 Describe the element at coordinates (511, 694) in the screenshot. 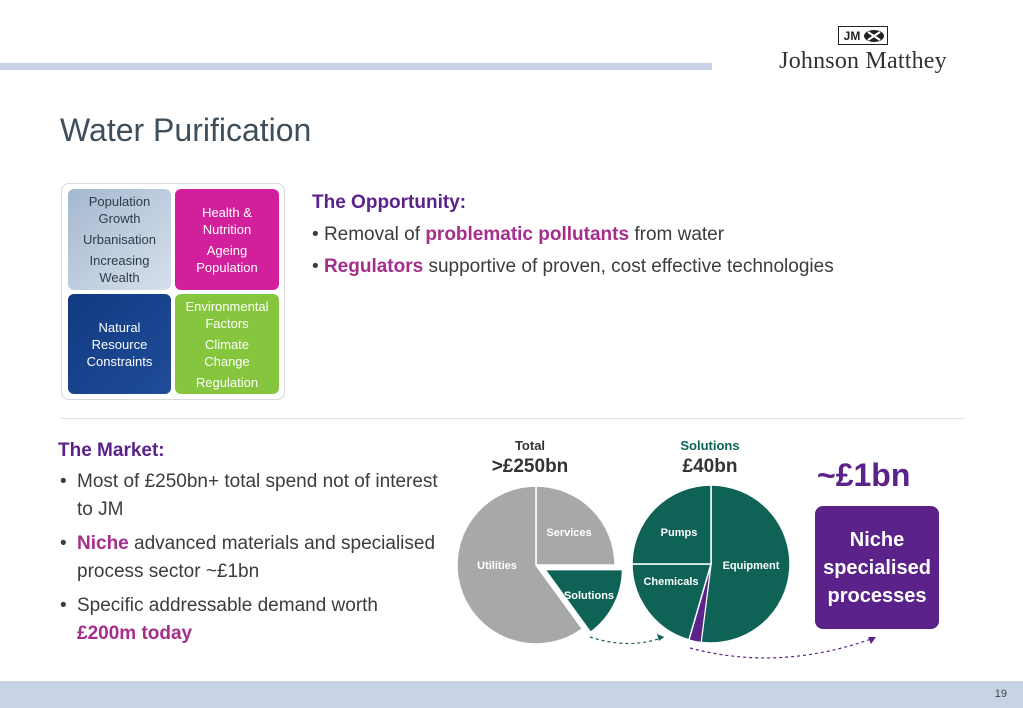

I see `footer-bar: 19` at that location.